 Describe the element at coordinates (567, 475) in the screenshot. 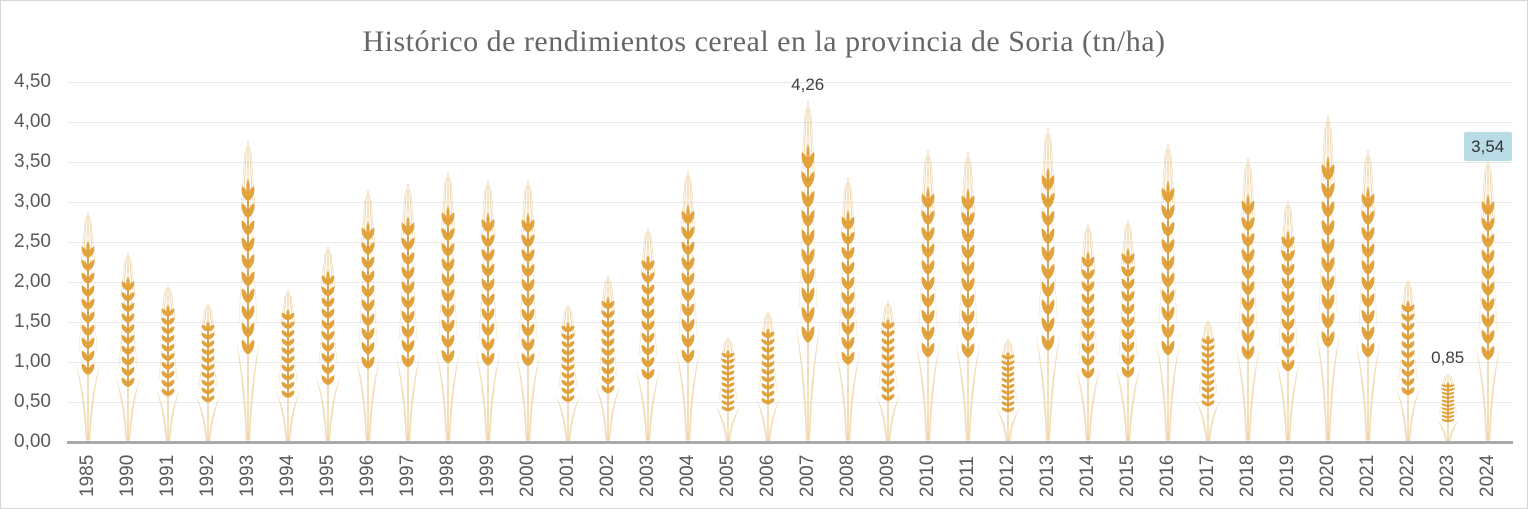

I see `x-axis-tick-label: 2001` at that location.